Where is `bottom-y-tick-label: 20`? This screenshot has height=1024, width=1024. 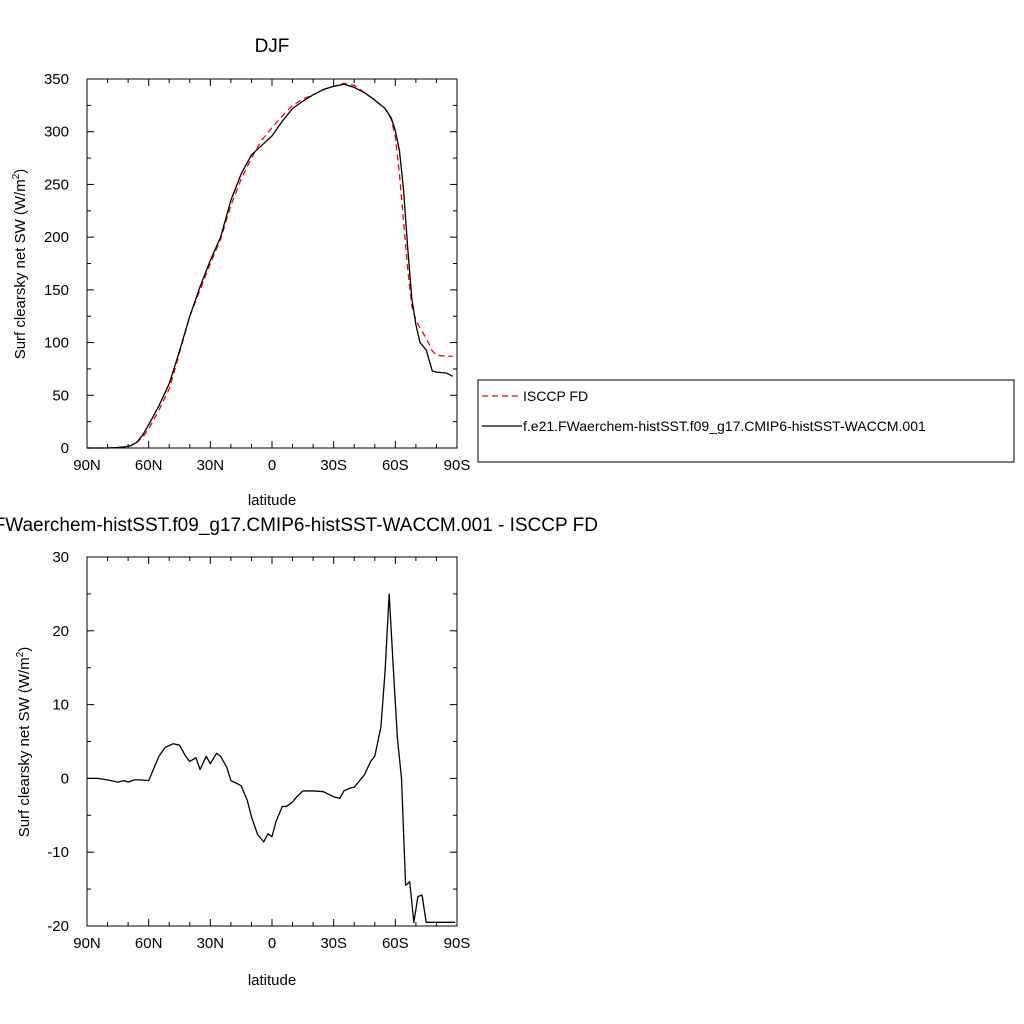 bottom-y-tick-label: 20 is located at coordinates (60, 631).